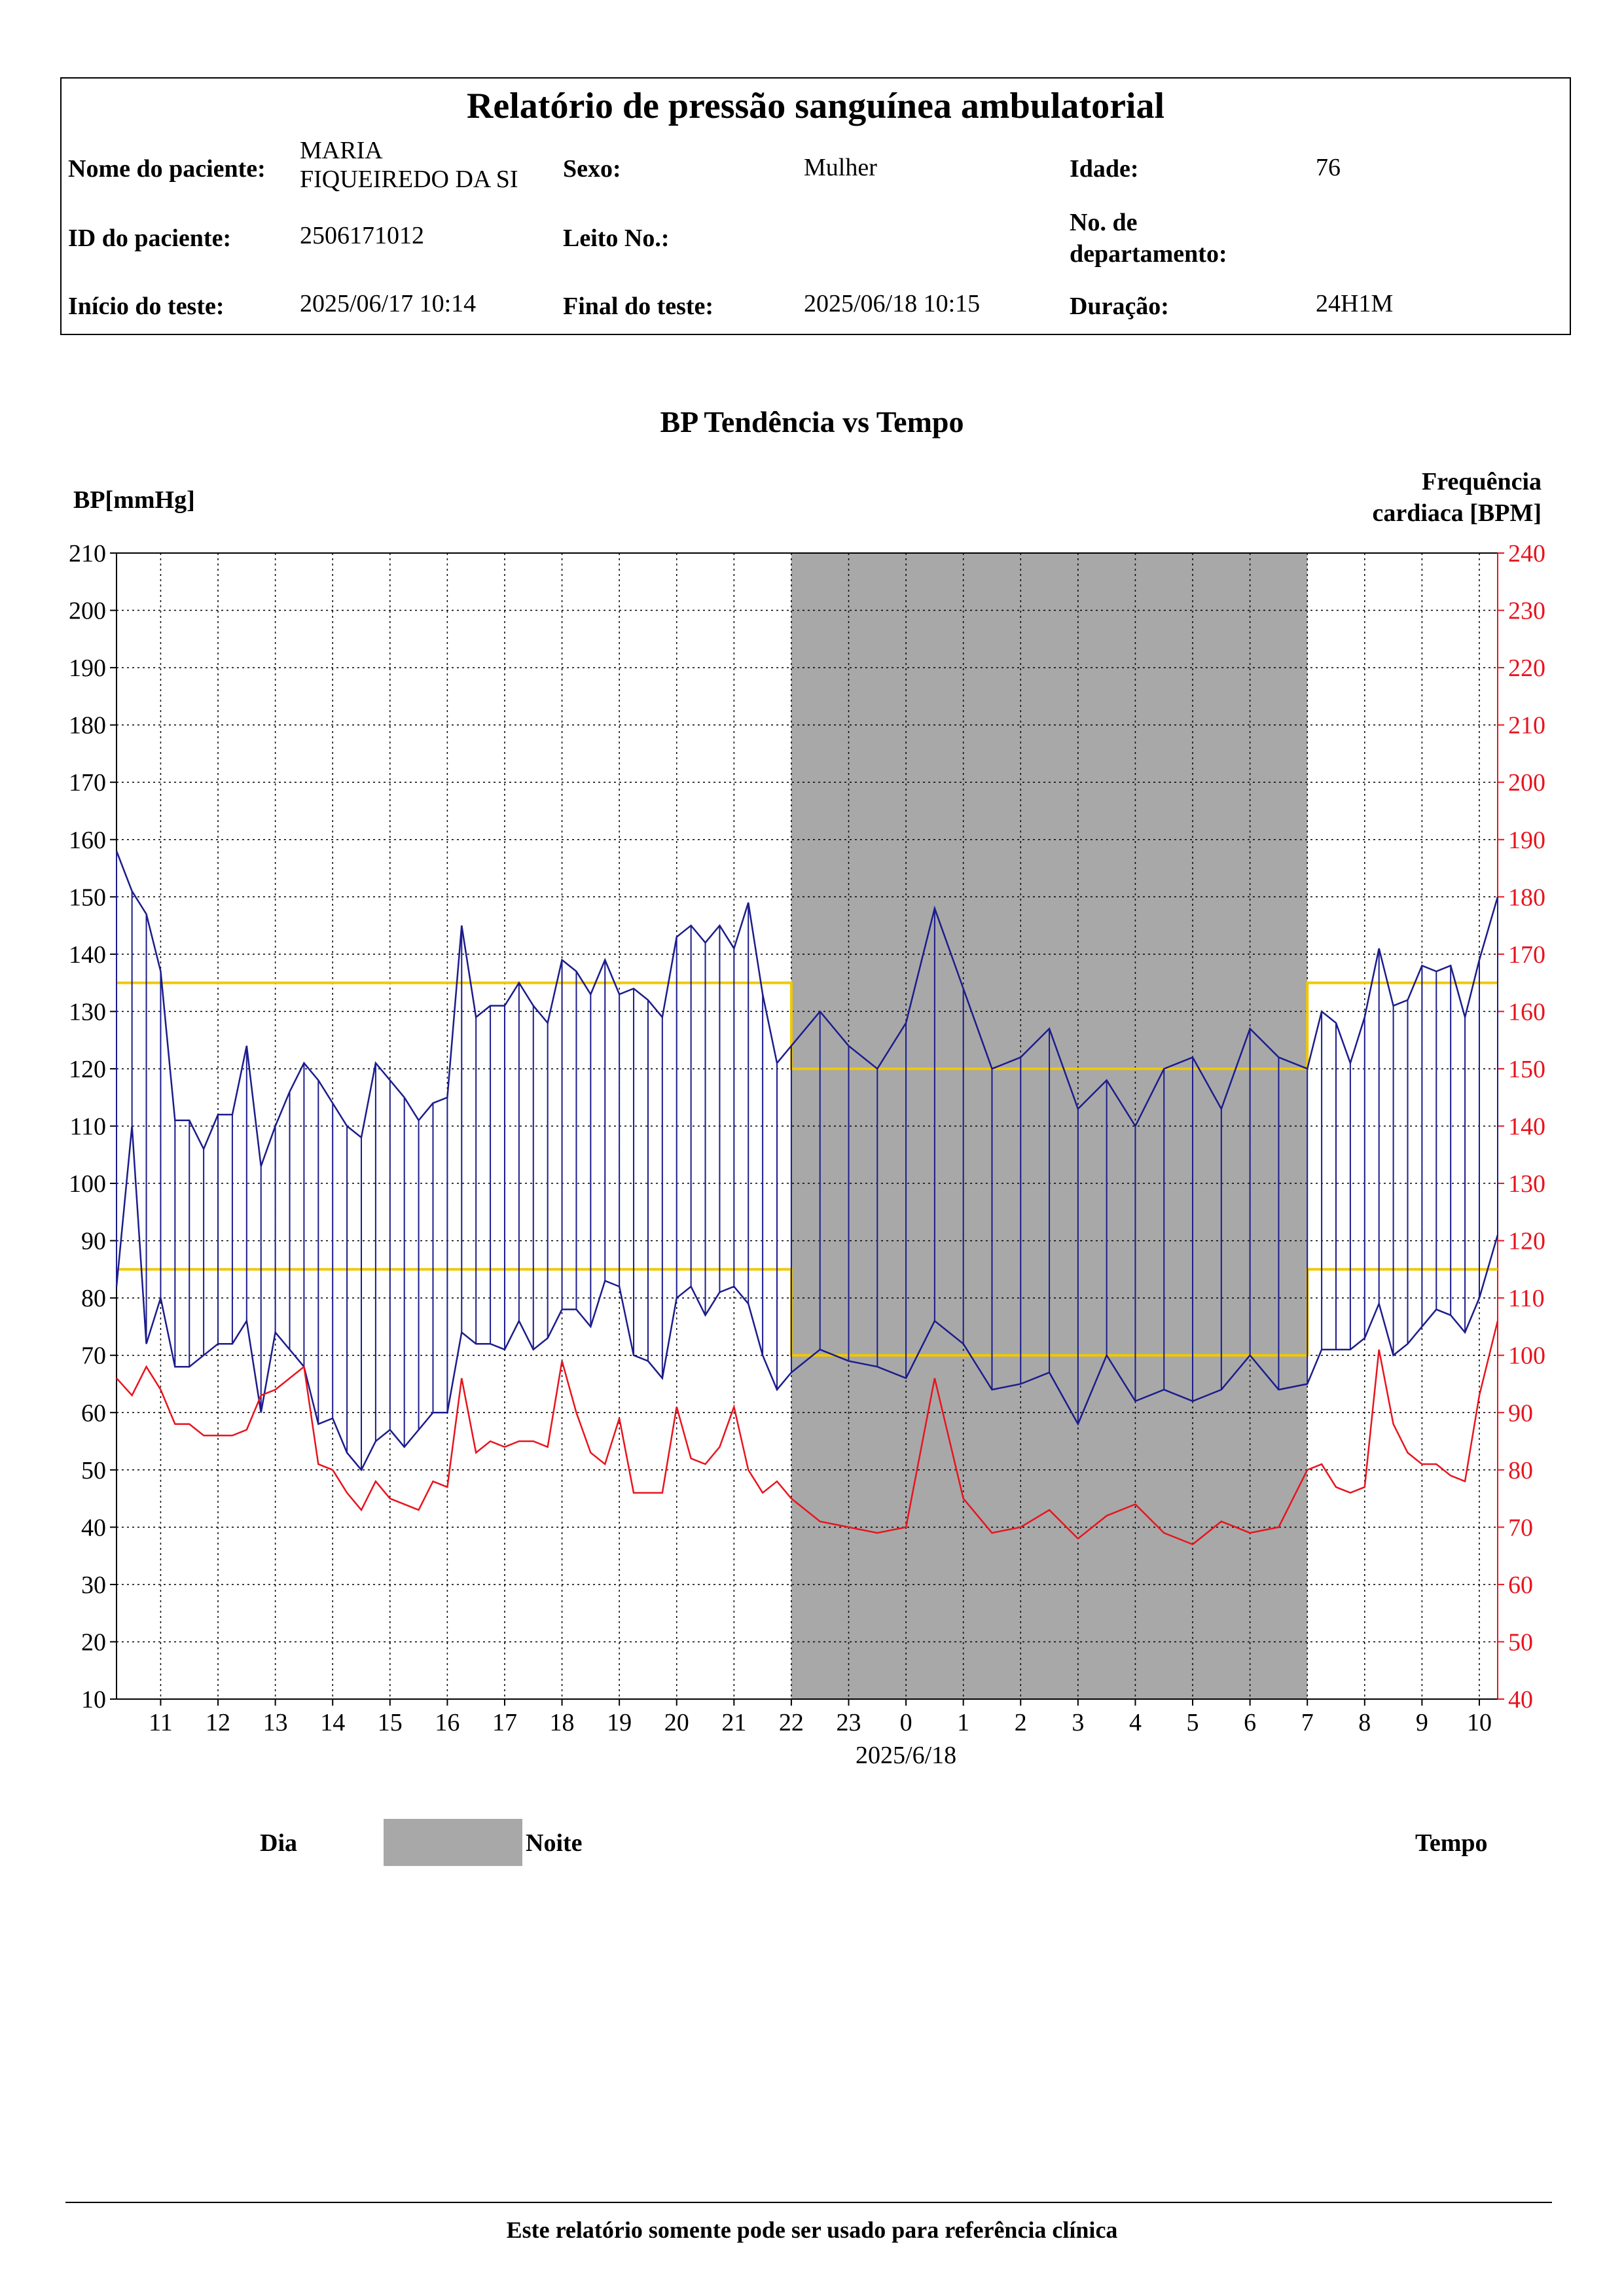  What do you see at coordinates (1422, 1722) in the screenshot?
I see `x-tick-label: 9` at bounding box center [1422, 1722].